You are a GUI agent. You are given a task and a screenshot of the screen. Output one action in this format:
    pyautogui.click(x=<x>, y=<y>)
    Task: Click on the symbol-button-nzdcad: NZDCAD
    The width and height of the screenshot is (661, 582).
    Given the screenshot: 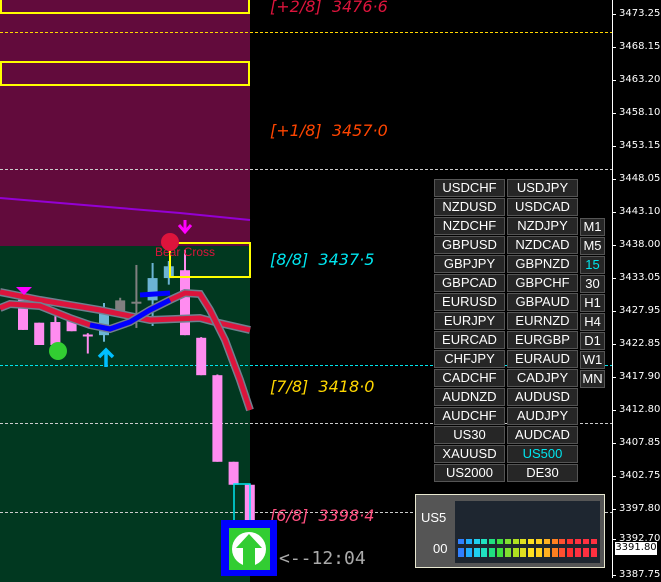 What is the action you would take?
    pyautogui.click(x=542, y=245)
    